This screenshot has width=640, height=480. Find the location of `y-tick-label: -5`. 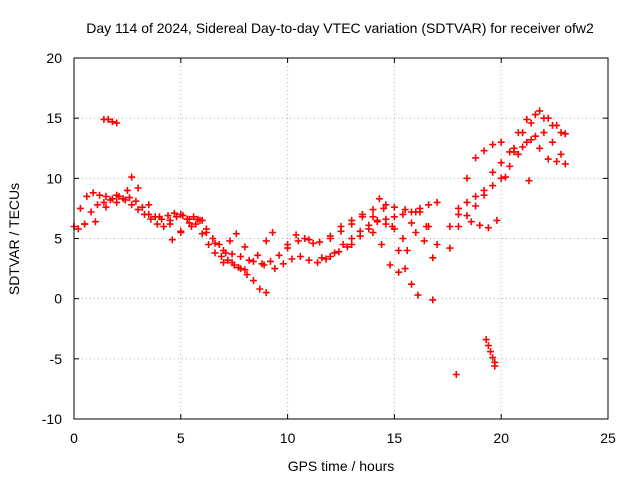

y-tick-label: -5 is located at coordinates (56, 359).